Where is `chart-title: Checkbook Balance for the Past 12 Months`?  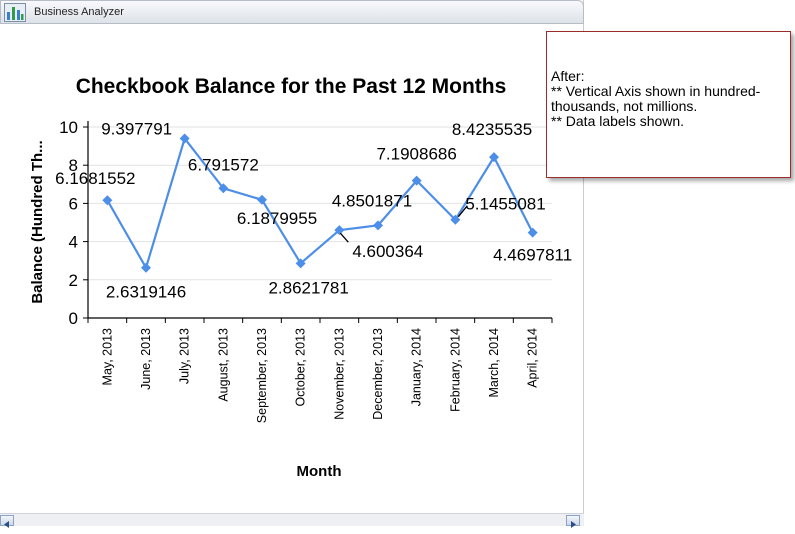 chart-title: Checkbook Balance for the Past 12 Months is located at coordinates (291, 86).